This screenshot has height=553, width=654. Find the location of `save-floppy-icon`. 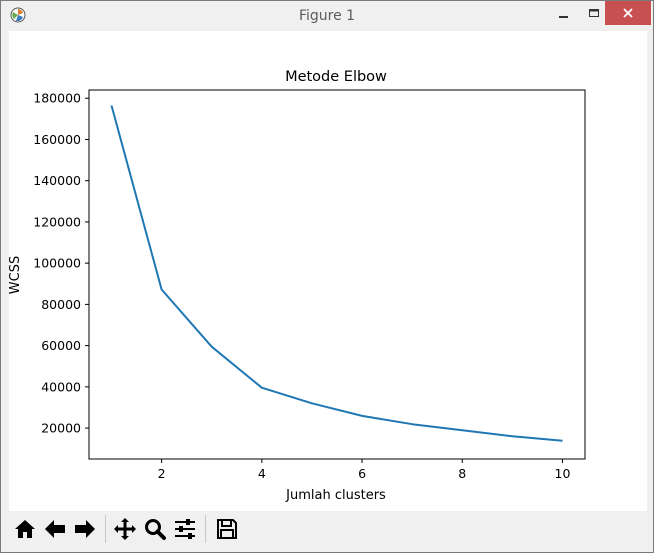

save-floppy-icon is located at coordinates (227, 529).